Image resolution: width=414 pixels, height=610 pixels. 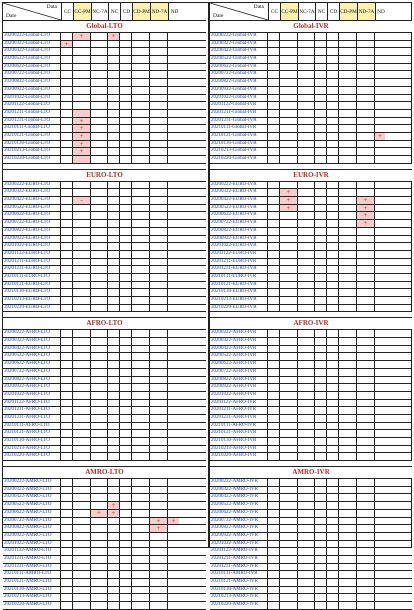 What do you see at coordinates (311, 293) in the screenshot?
I see `table-row: 20210130-EURO-IVR` at bounding box center [311, 293].